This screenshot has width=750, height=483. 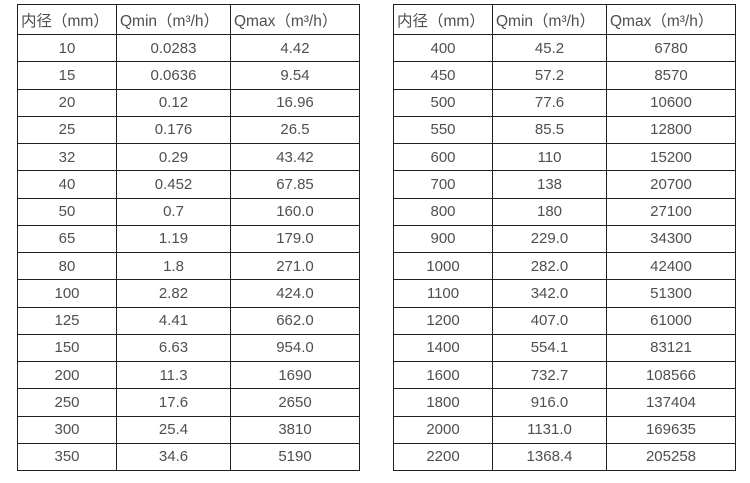 What do you see at coordinates (295, 211) in the screenshot?
I see `table-cell: 160.0` at bounding box center [295, 211].